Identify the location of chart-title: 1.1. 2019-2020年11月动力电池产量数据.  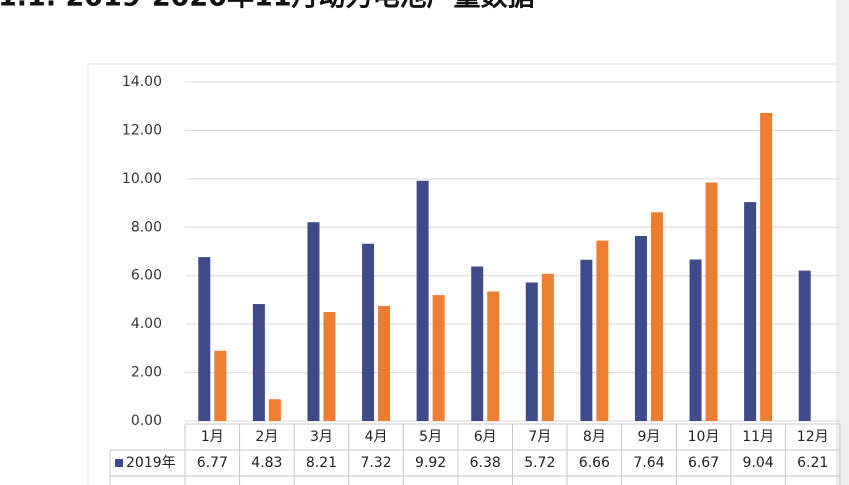
(267, 6).